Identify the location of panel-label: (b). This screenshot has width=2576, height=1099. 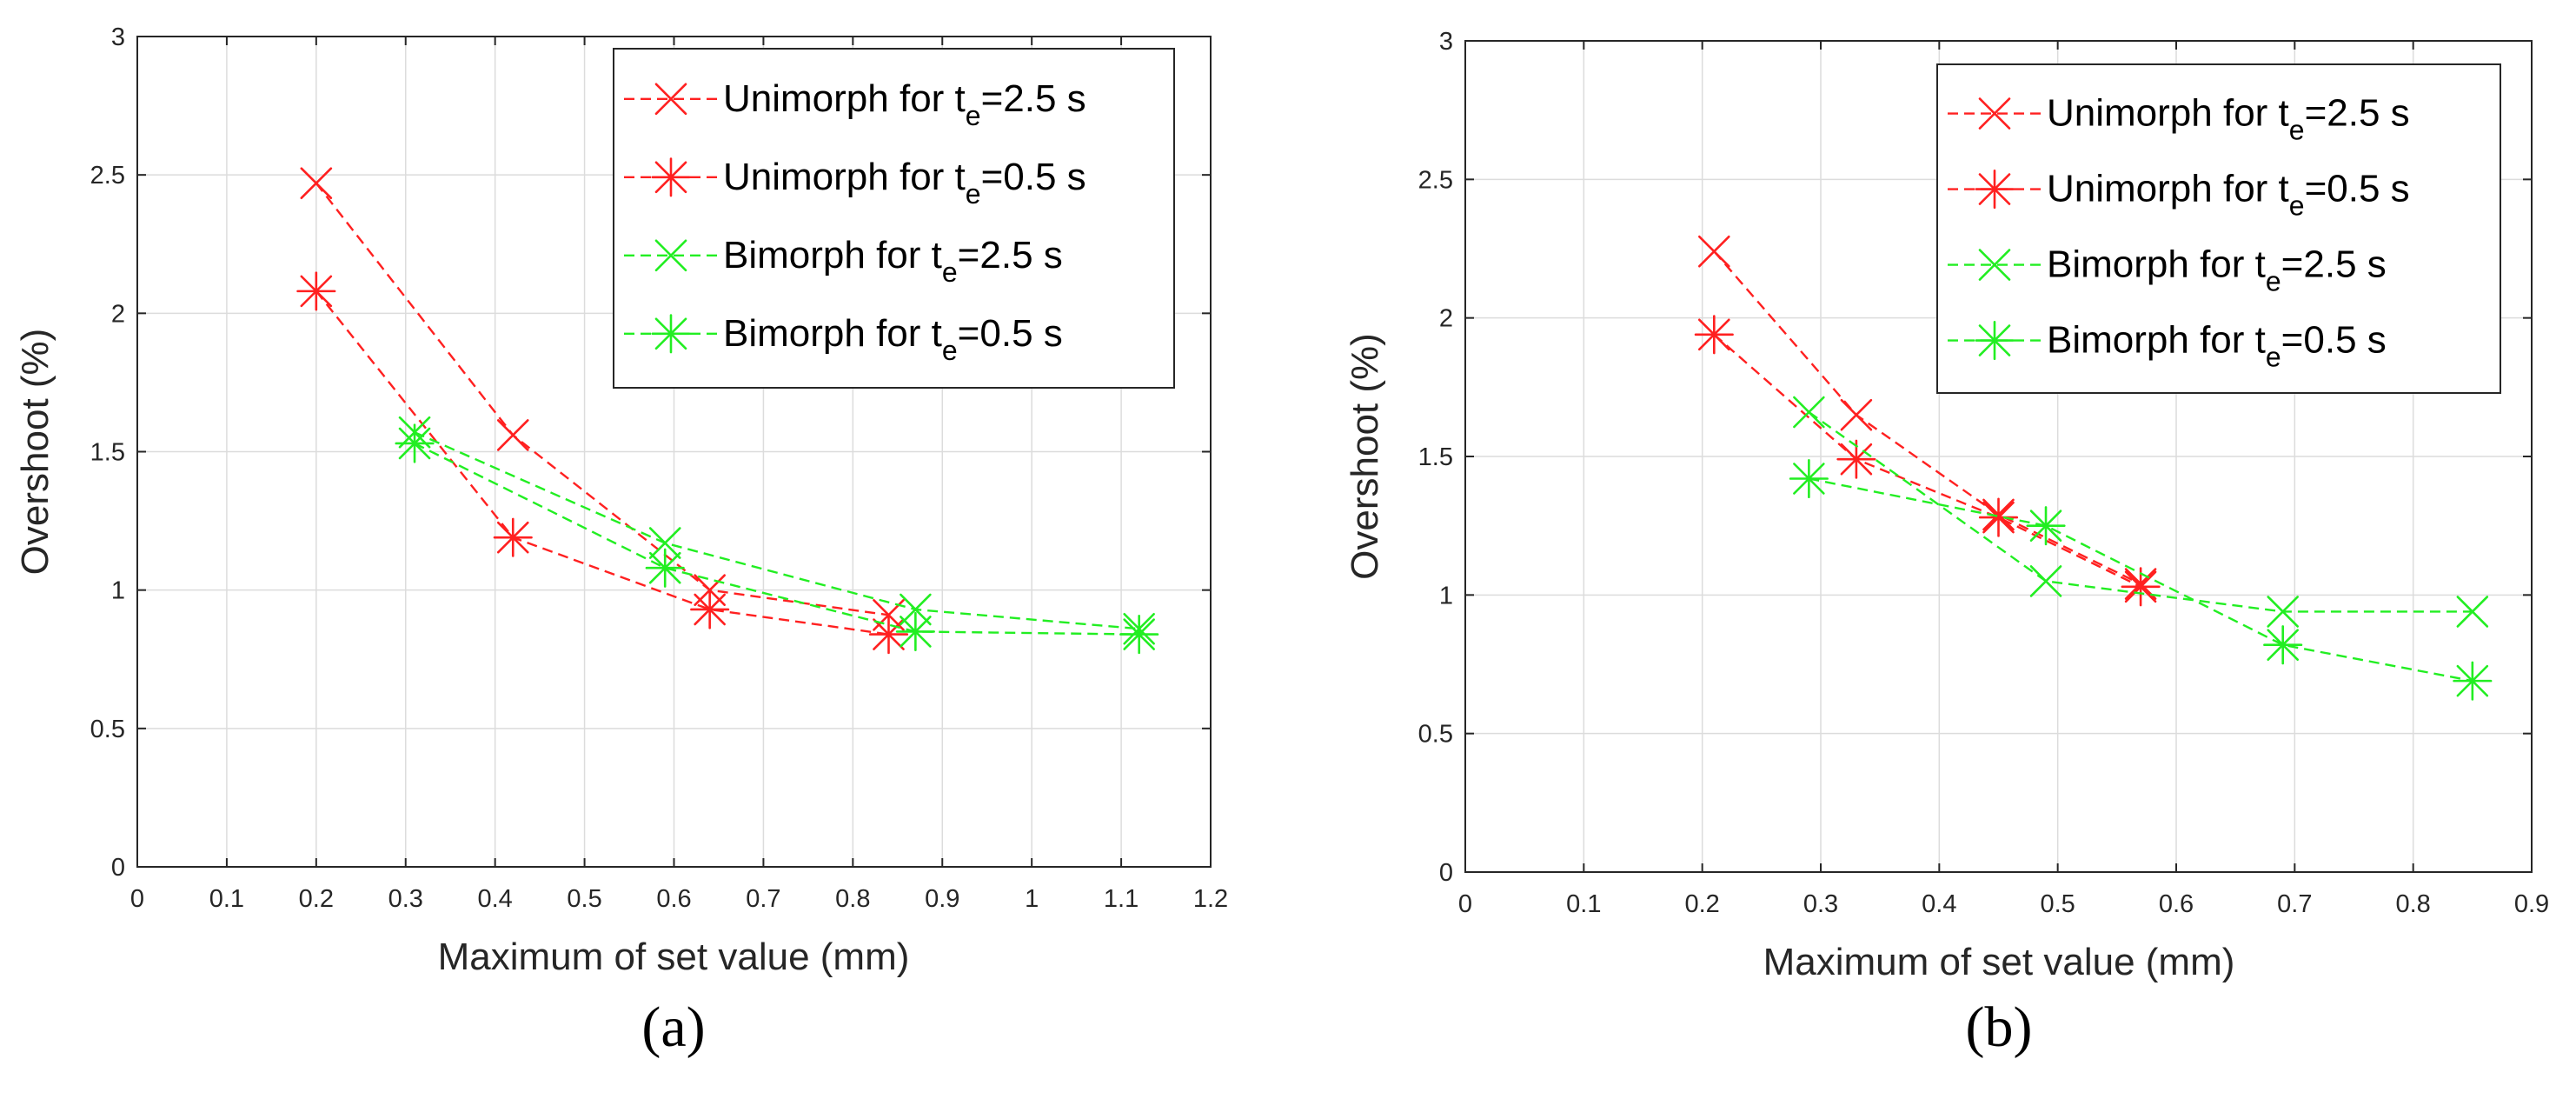
(1999, 1027).